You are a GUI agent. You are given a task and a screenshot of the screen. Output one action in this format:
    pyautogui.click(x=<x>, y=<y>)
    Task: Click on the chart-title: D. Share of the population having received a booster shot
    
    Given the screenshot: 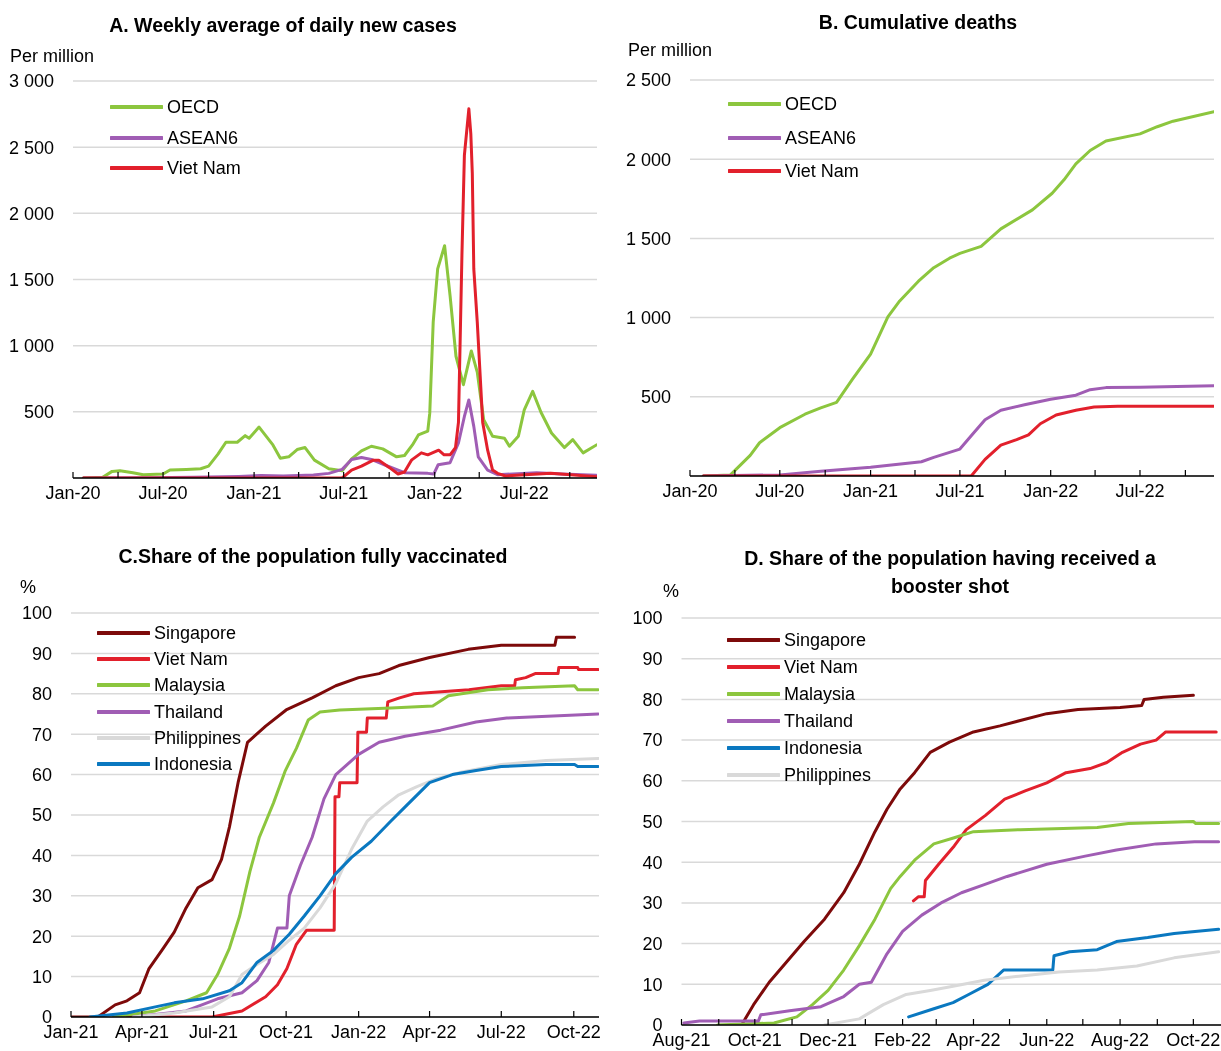 What is the action you would take?
    pyautogui.click(x=950, y=572)
    